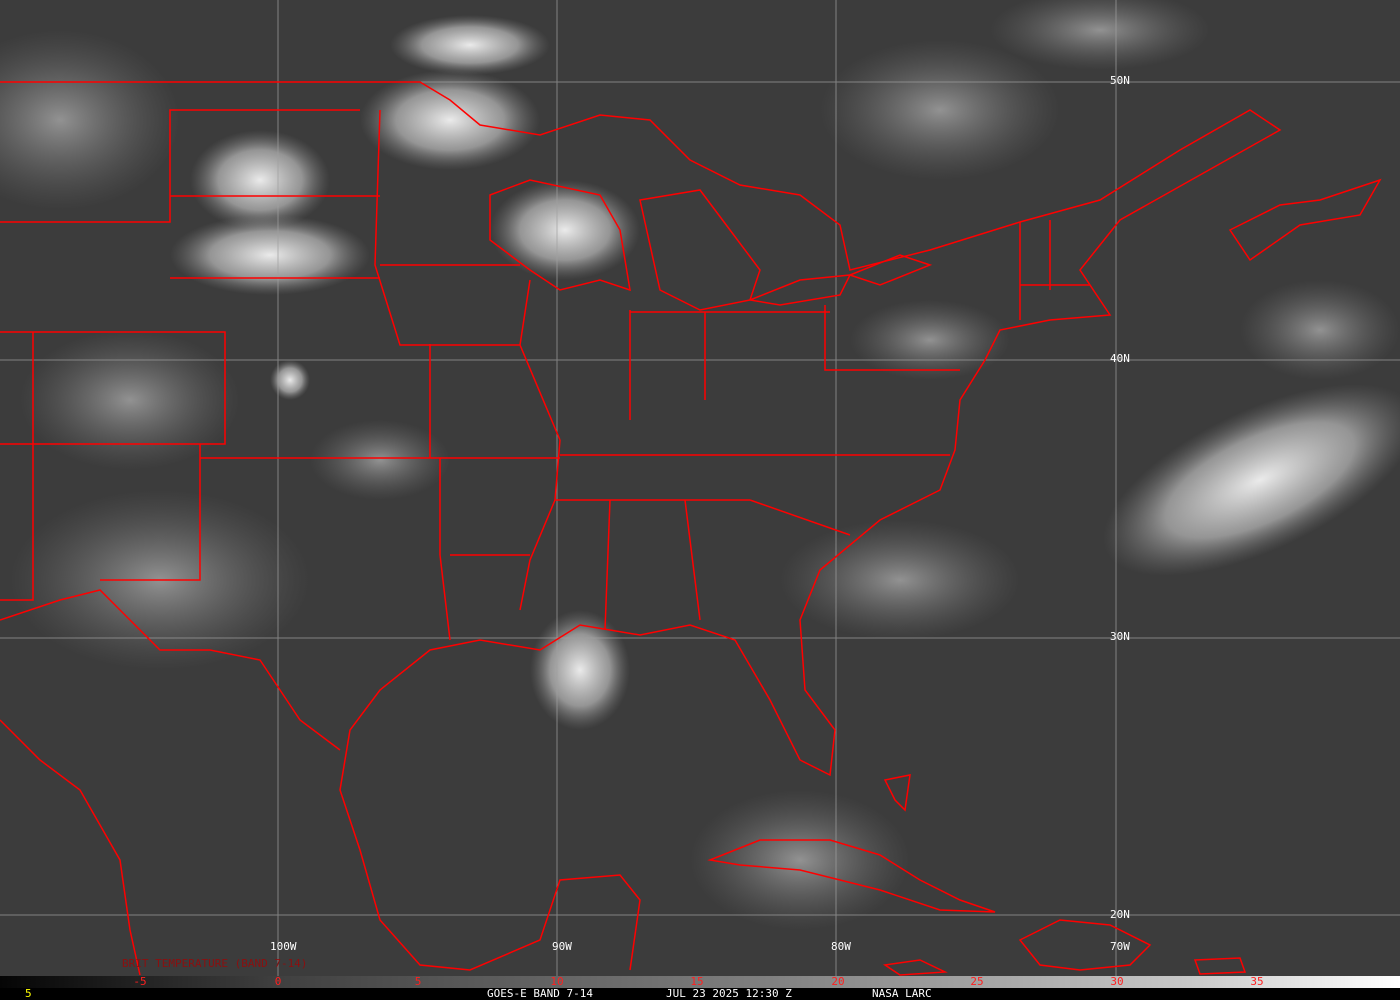 The height and width of the screenshot is (1000, 1400). Describe the element at coordinates (418, 981) in the screenshot. I see `legend-tick: 5` at that location.